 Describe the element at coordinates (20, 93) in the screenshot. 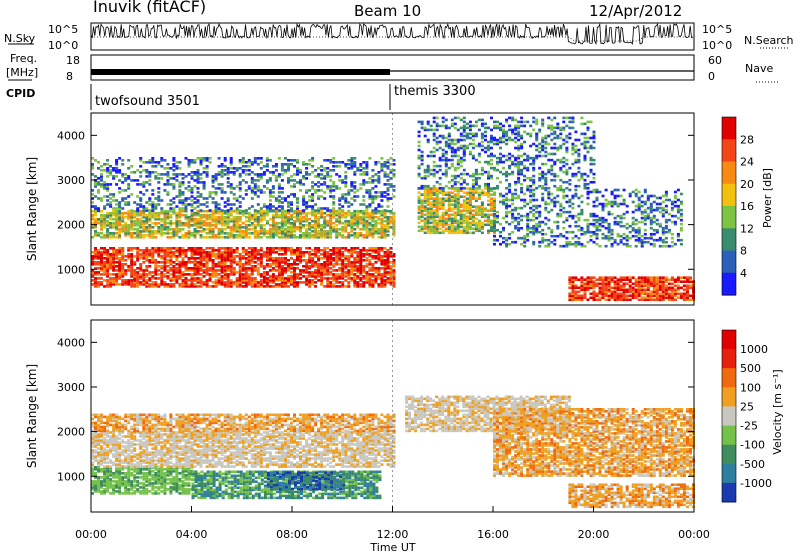

I see `cpid-label: CPID` at that location.